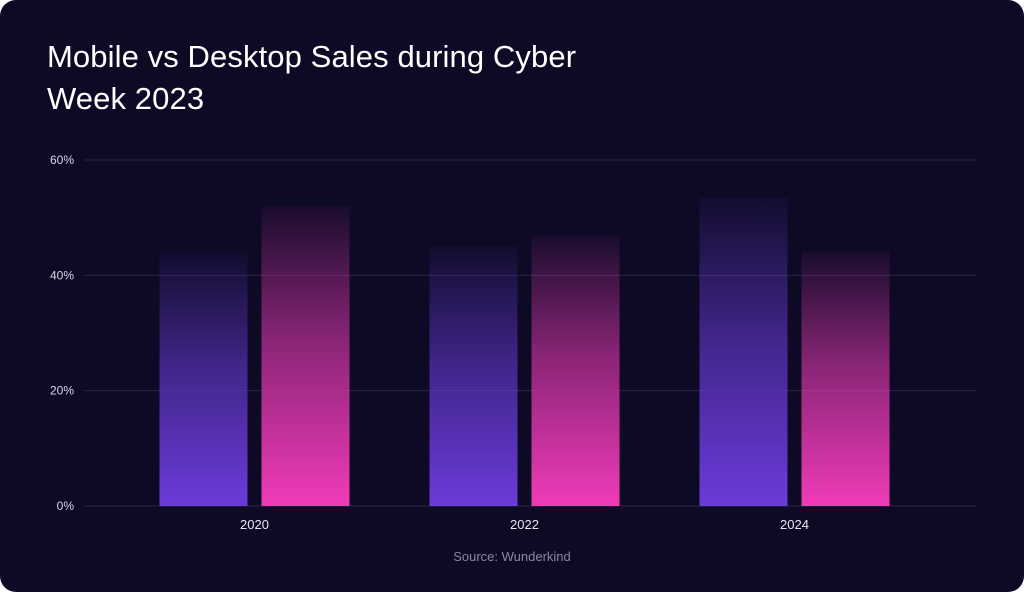 This screenshot has width=1024, height=592. What do you see at coordinates (66, 506) in the screenshot?
I see `y-tick-label: 0%` at bounding box center [66, 506].